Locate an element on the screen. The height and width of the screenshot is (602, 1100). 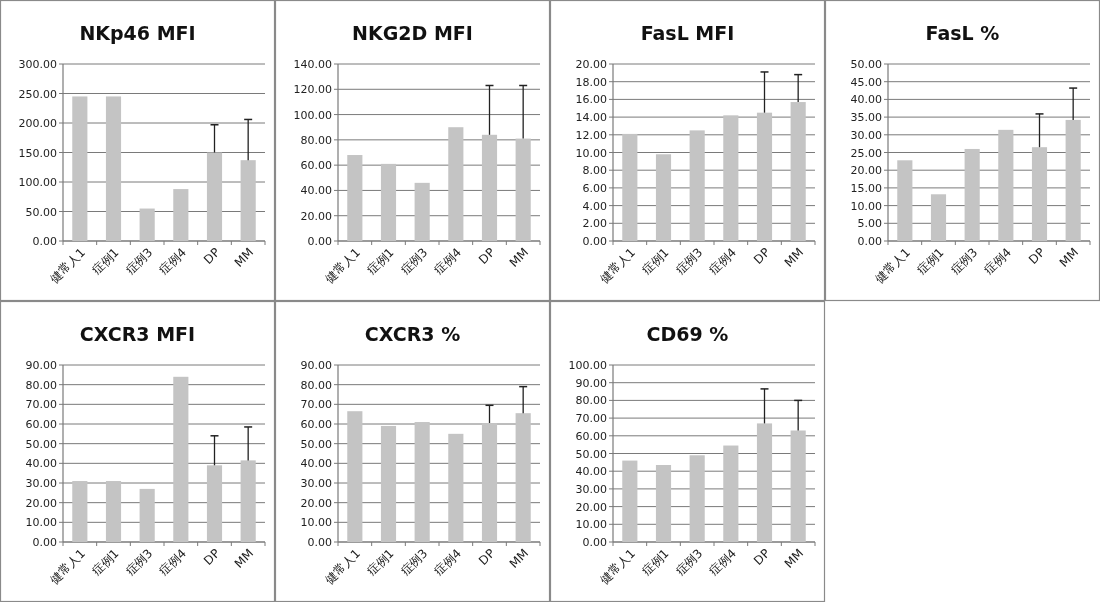
y-tick-label: 6.00 is located at coordinates (594, 188).